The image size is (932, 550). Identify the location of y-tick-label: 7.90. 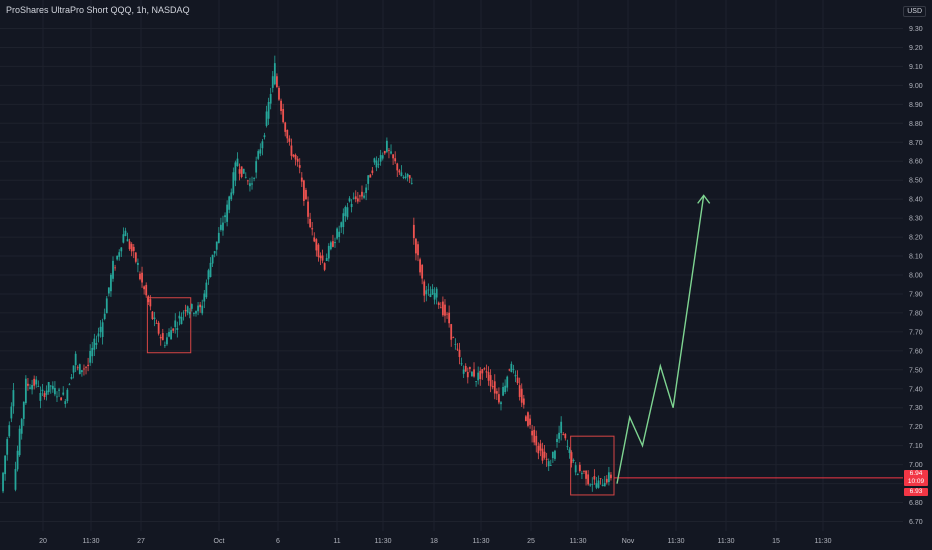
(916, 294).